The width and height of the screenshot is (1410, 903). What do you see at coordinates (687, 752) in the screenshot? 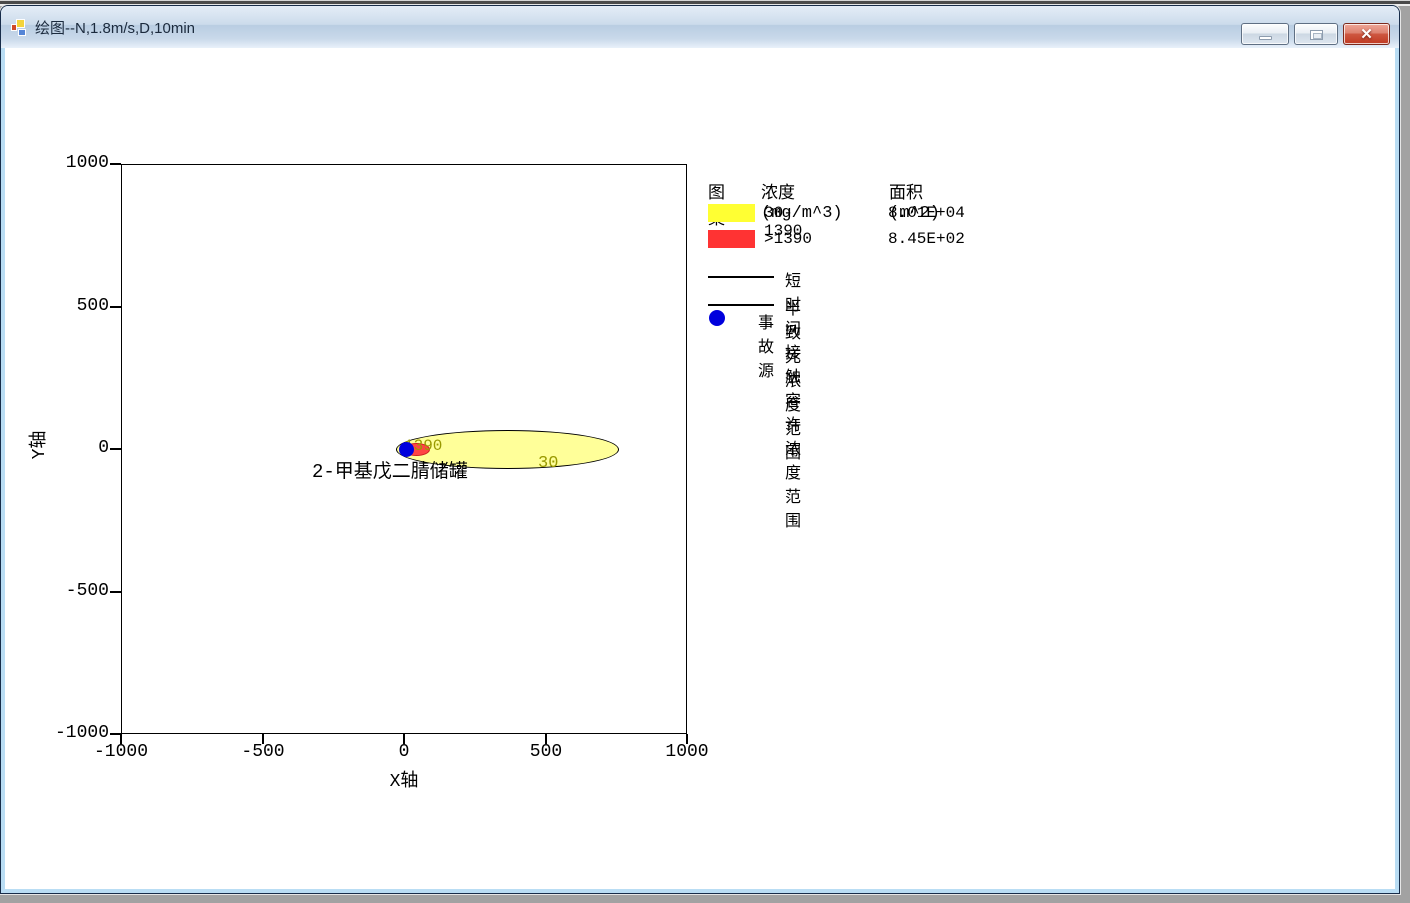
I see `x-tick-label: 1000` at bounding box center [687, 752].